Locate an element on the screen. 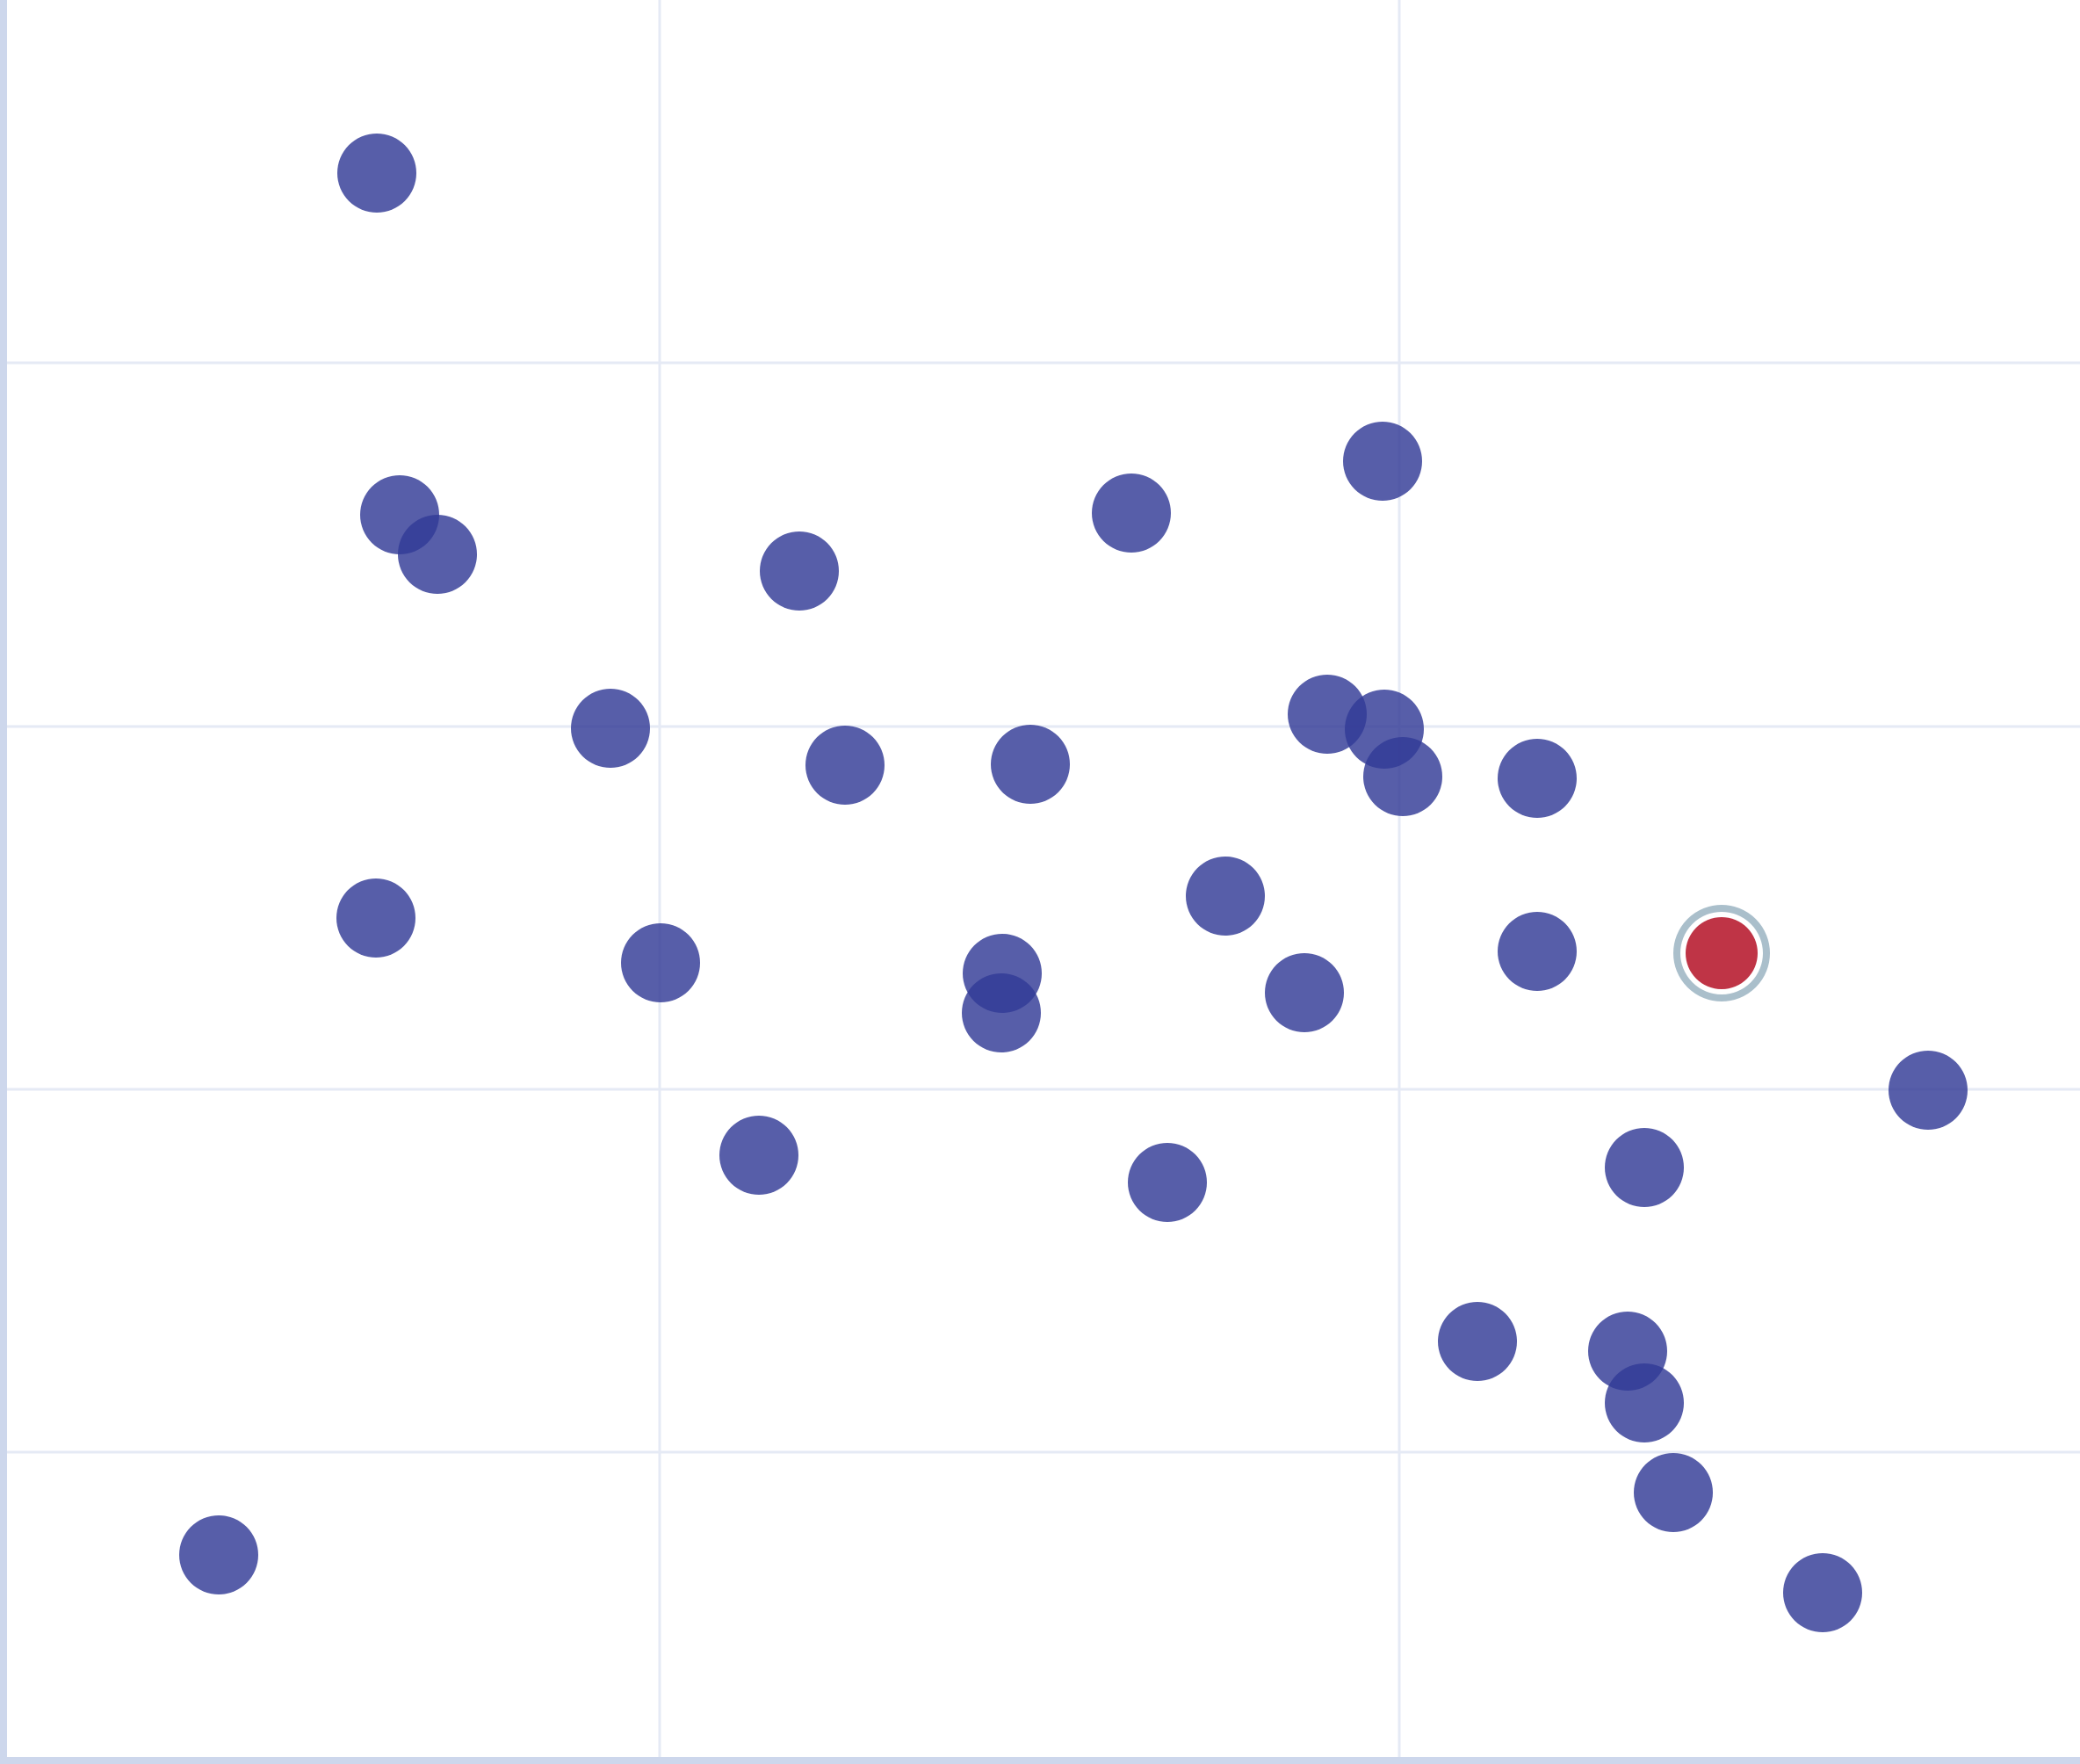  highlighted-data-point is located at coordinates (1722, 953).